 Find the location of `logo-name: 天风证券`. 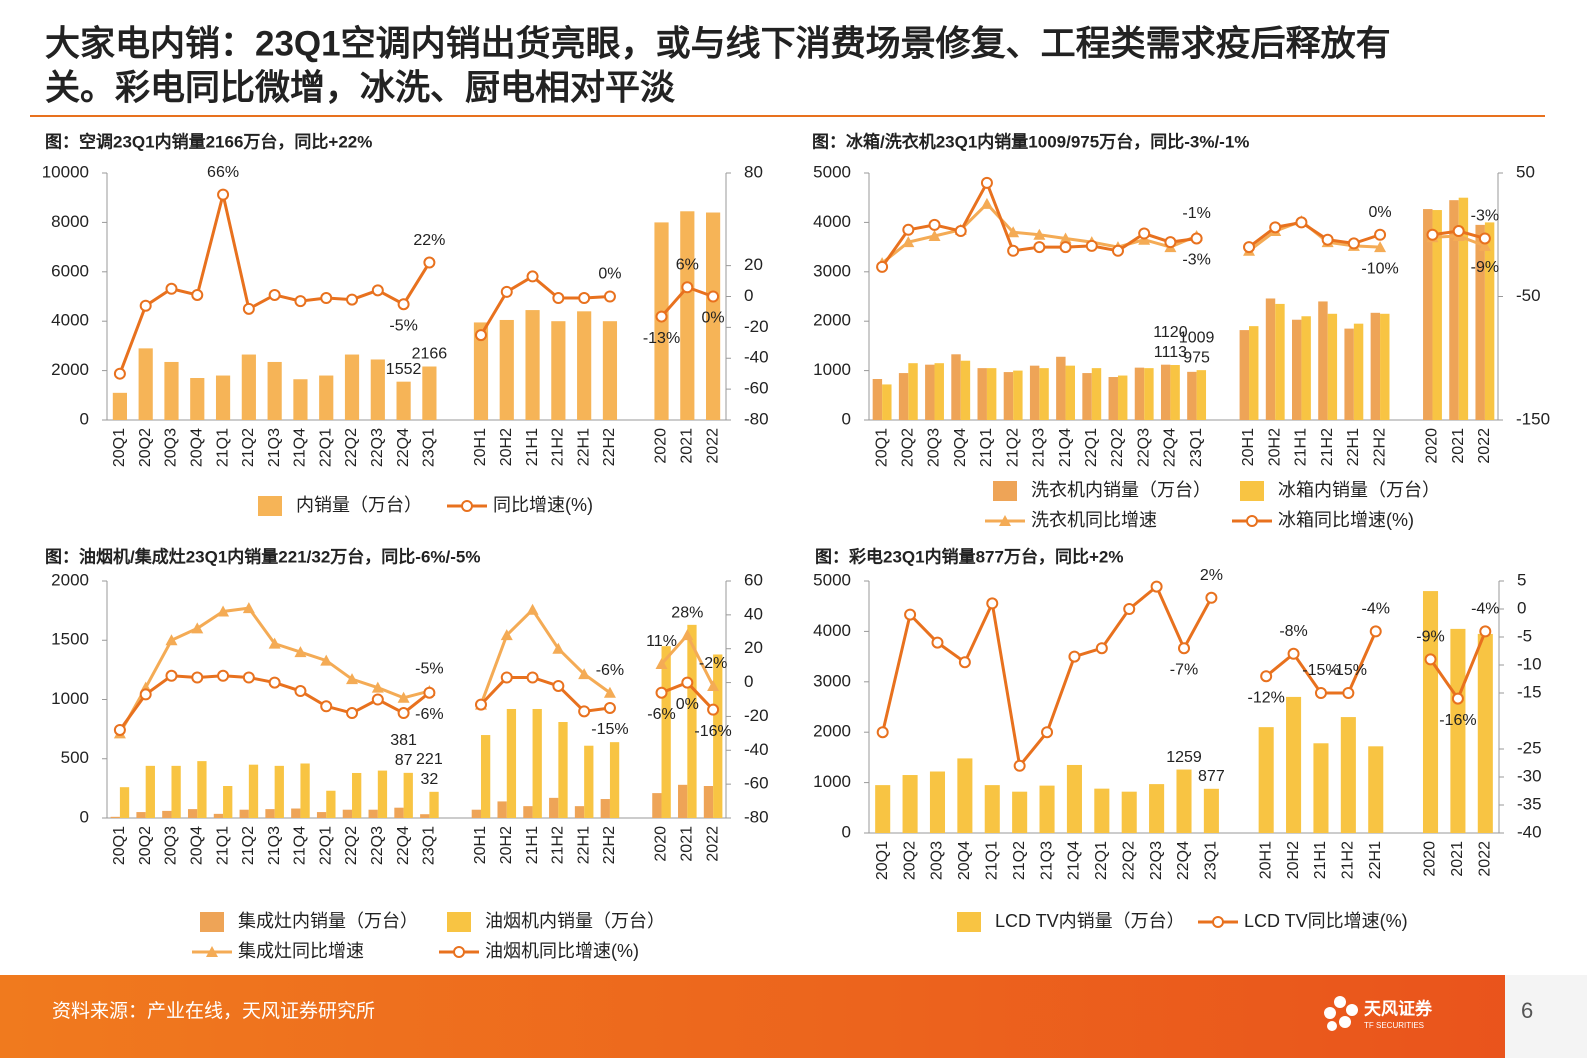

logo-name: 天风证券 is located at coordinates (1398, 1008).